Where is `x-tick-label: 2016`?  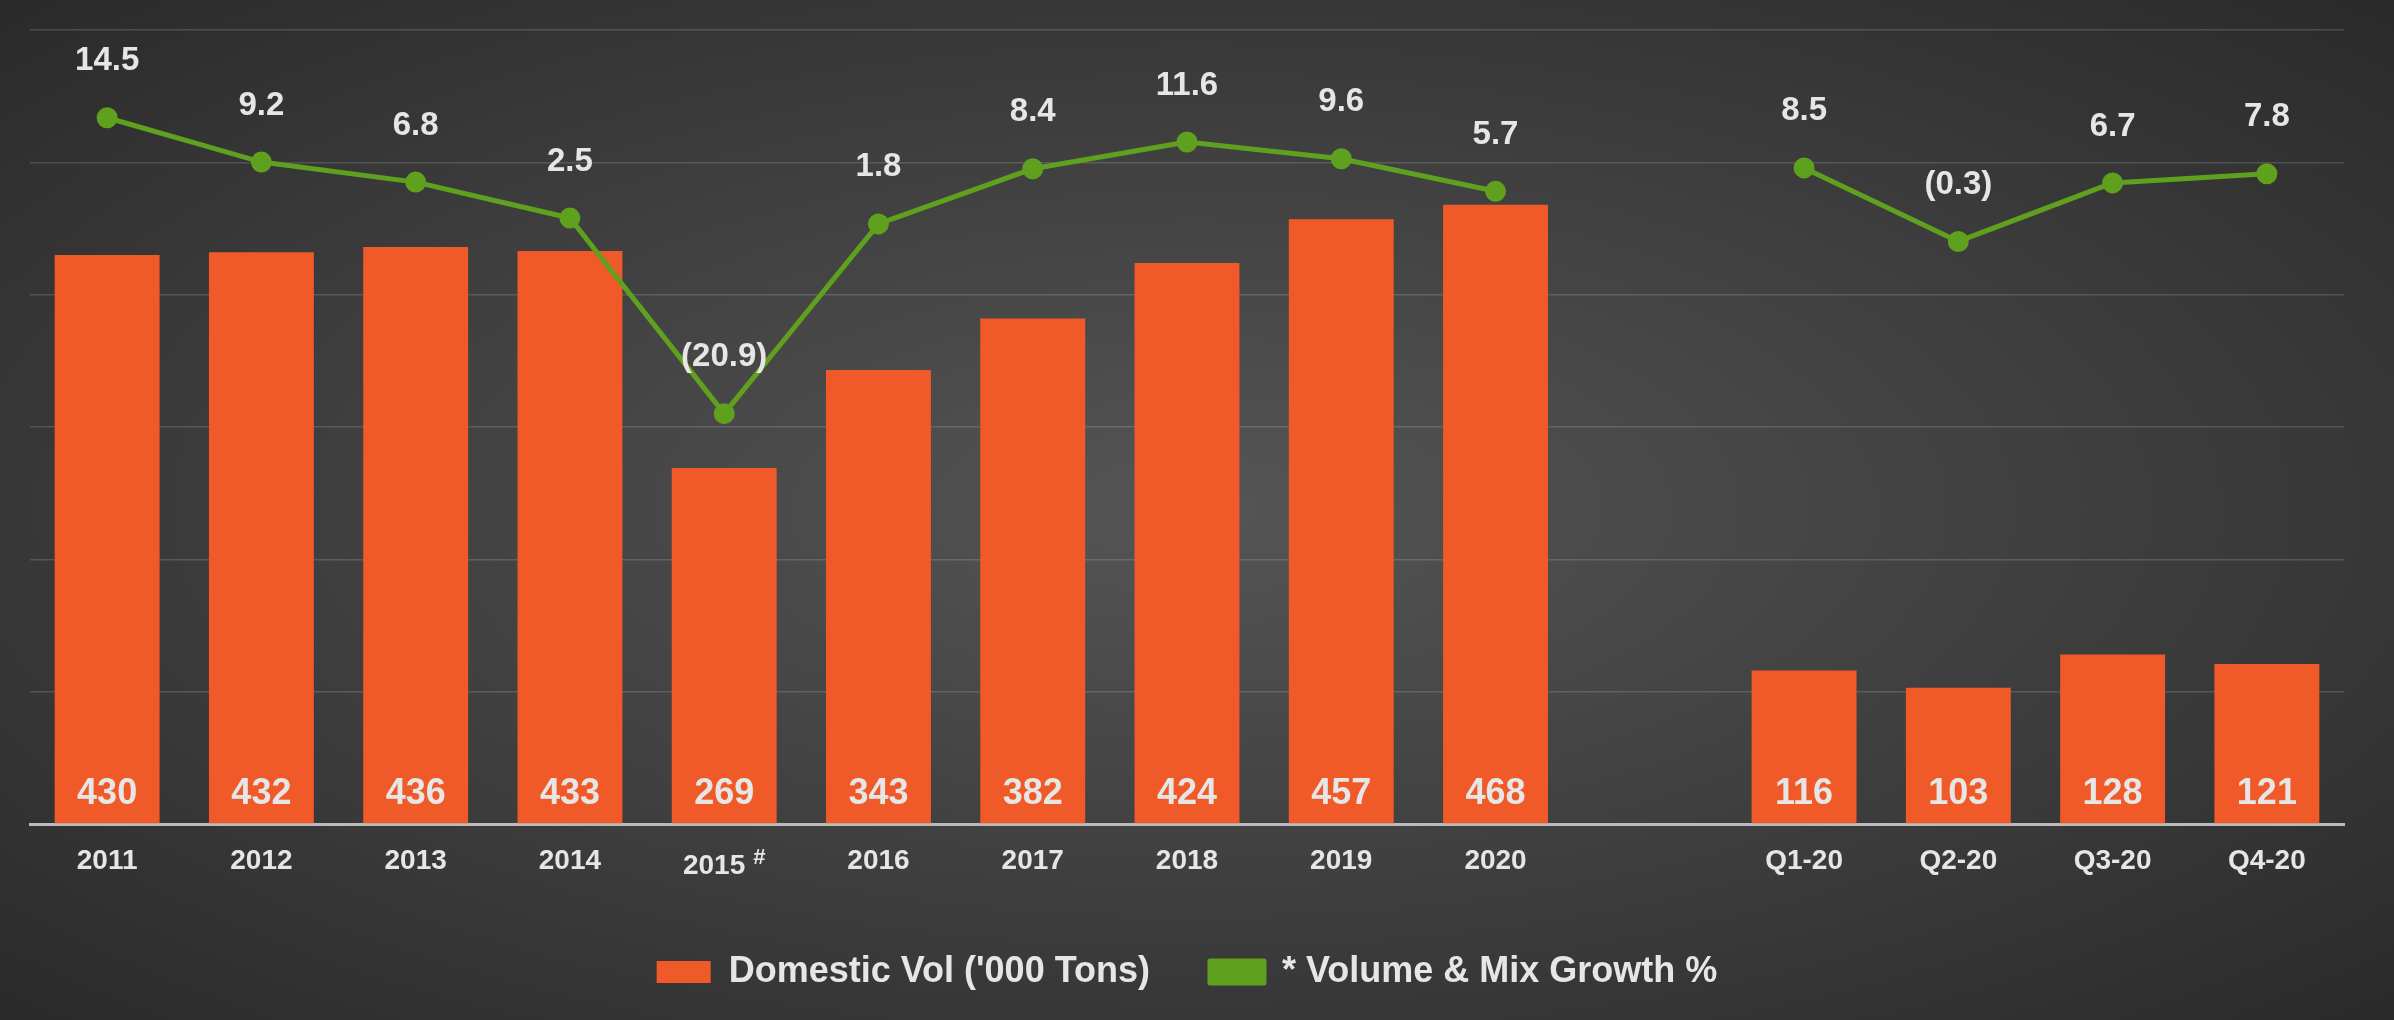 x-tick-label: 2016 is located at coordinates (878, 859).